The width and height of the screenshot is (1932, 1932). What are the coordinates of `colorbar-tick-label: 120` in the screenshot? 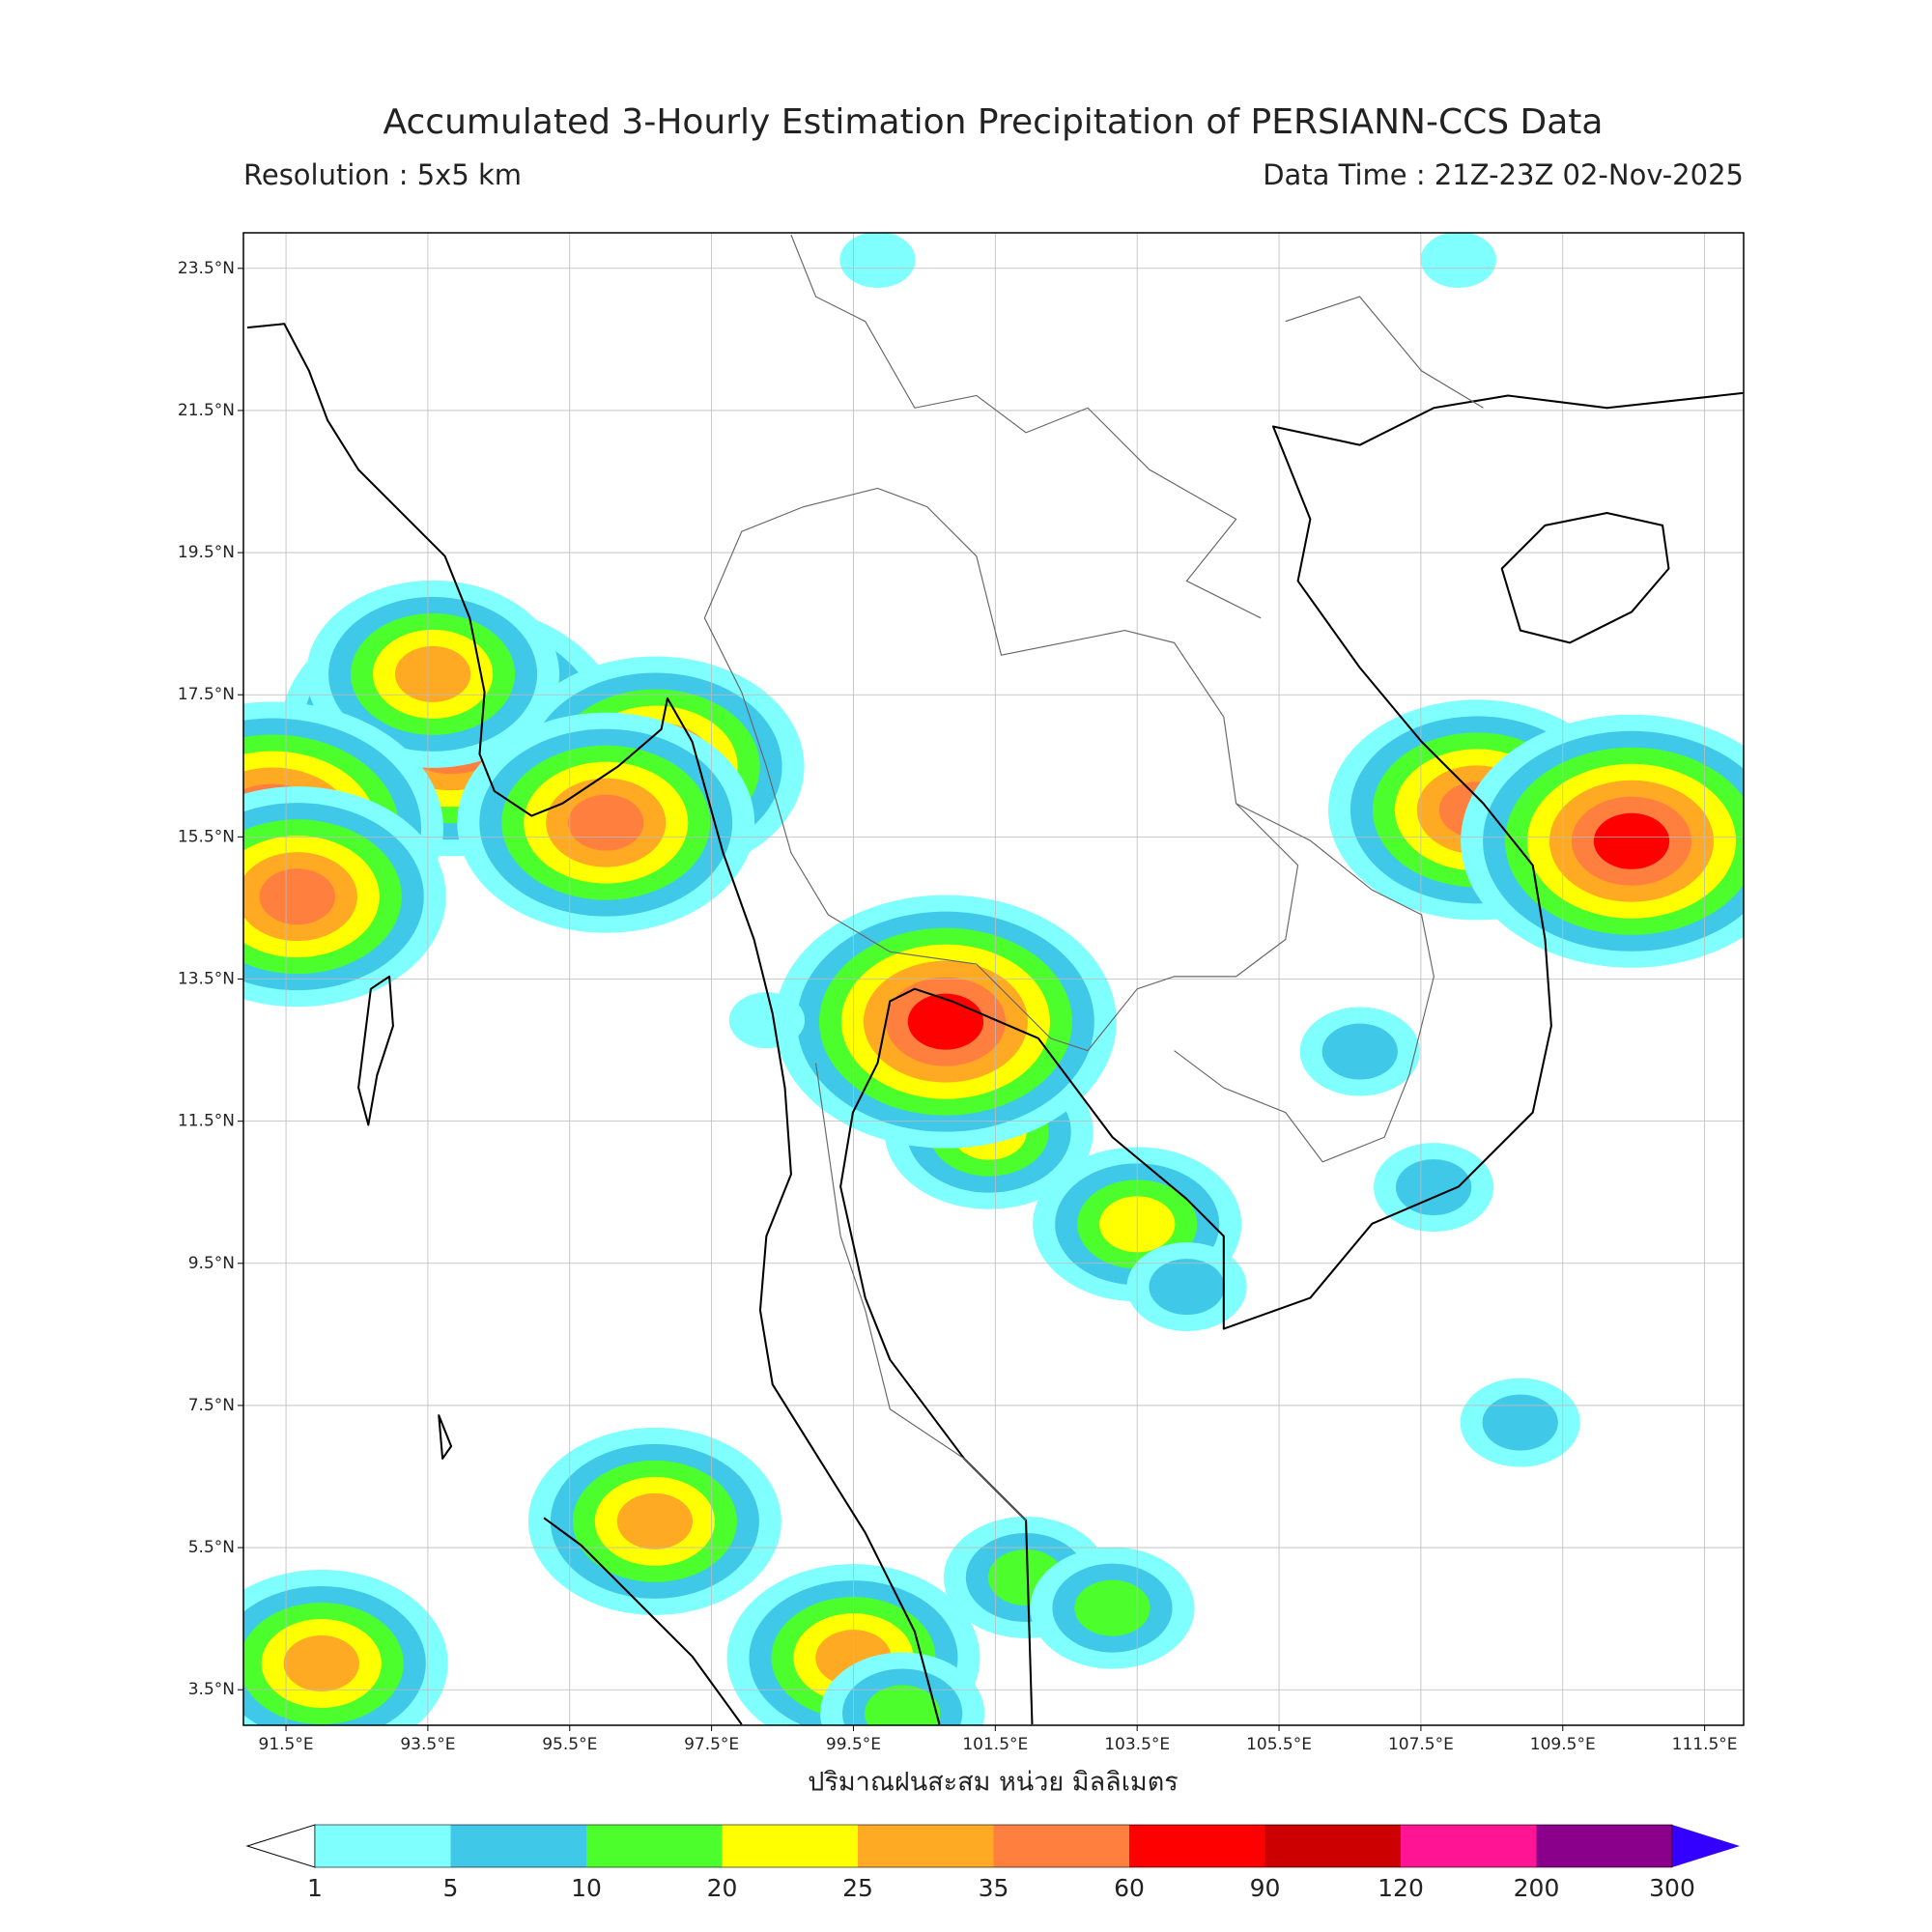 It's located at (1401, 1888).